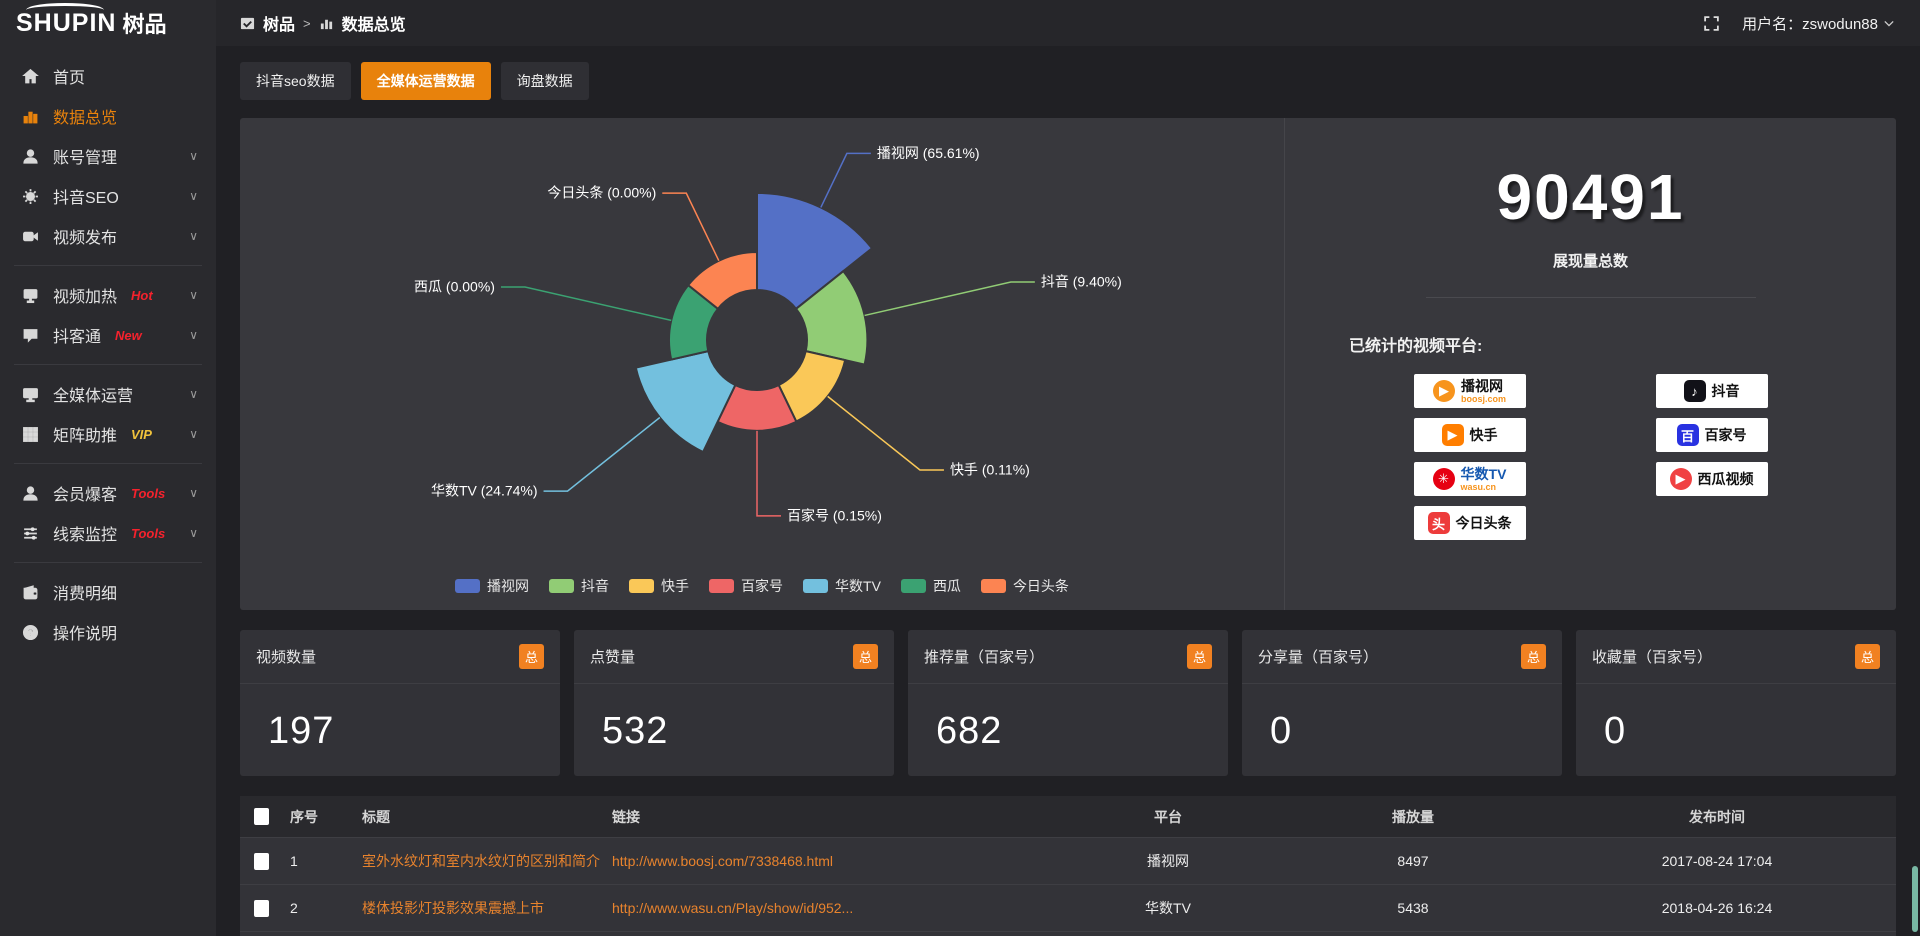  Describe the element at coordinates (1694, 391) in the screenshot. I see `douyin-logo-icon: ♪` at that location.